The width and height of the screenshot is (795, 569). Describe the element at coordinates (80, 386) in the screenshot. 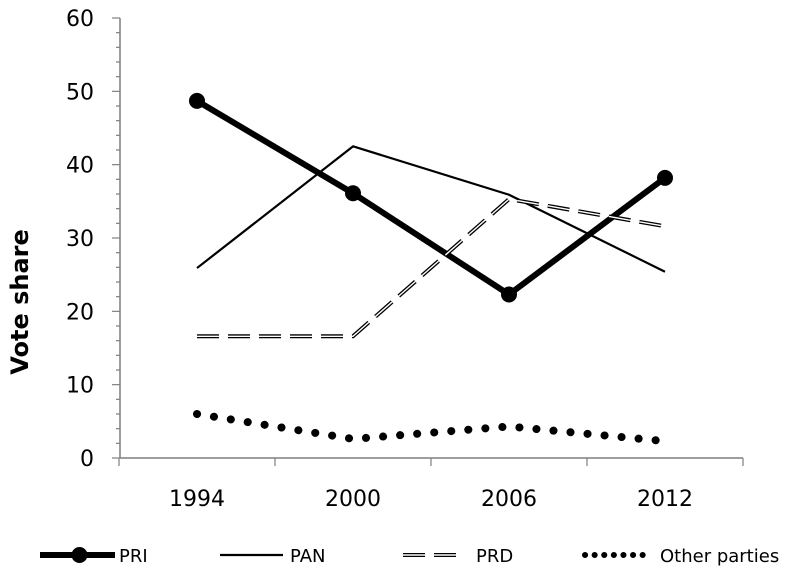

I see `y-tick-label: 10` at that location.